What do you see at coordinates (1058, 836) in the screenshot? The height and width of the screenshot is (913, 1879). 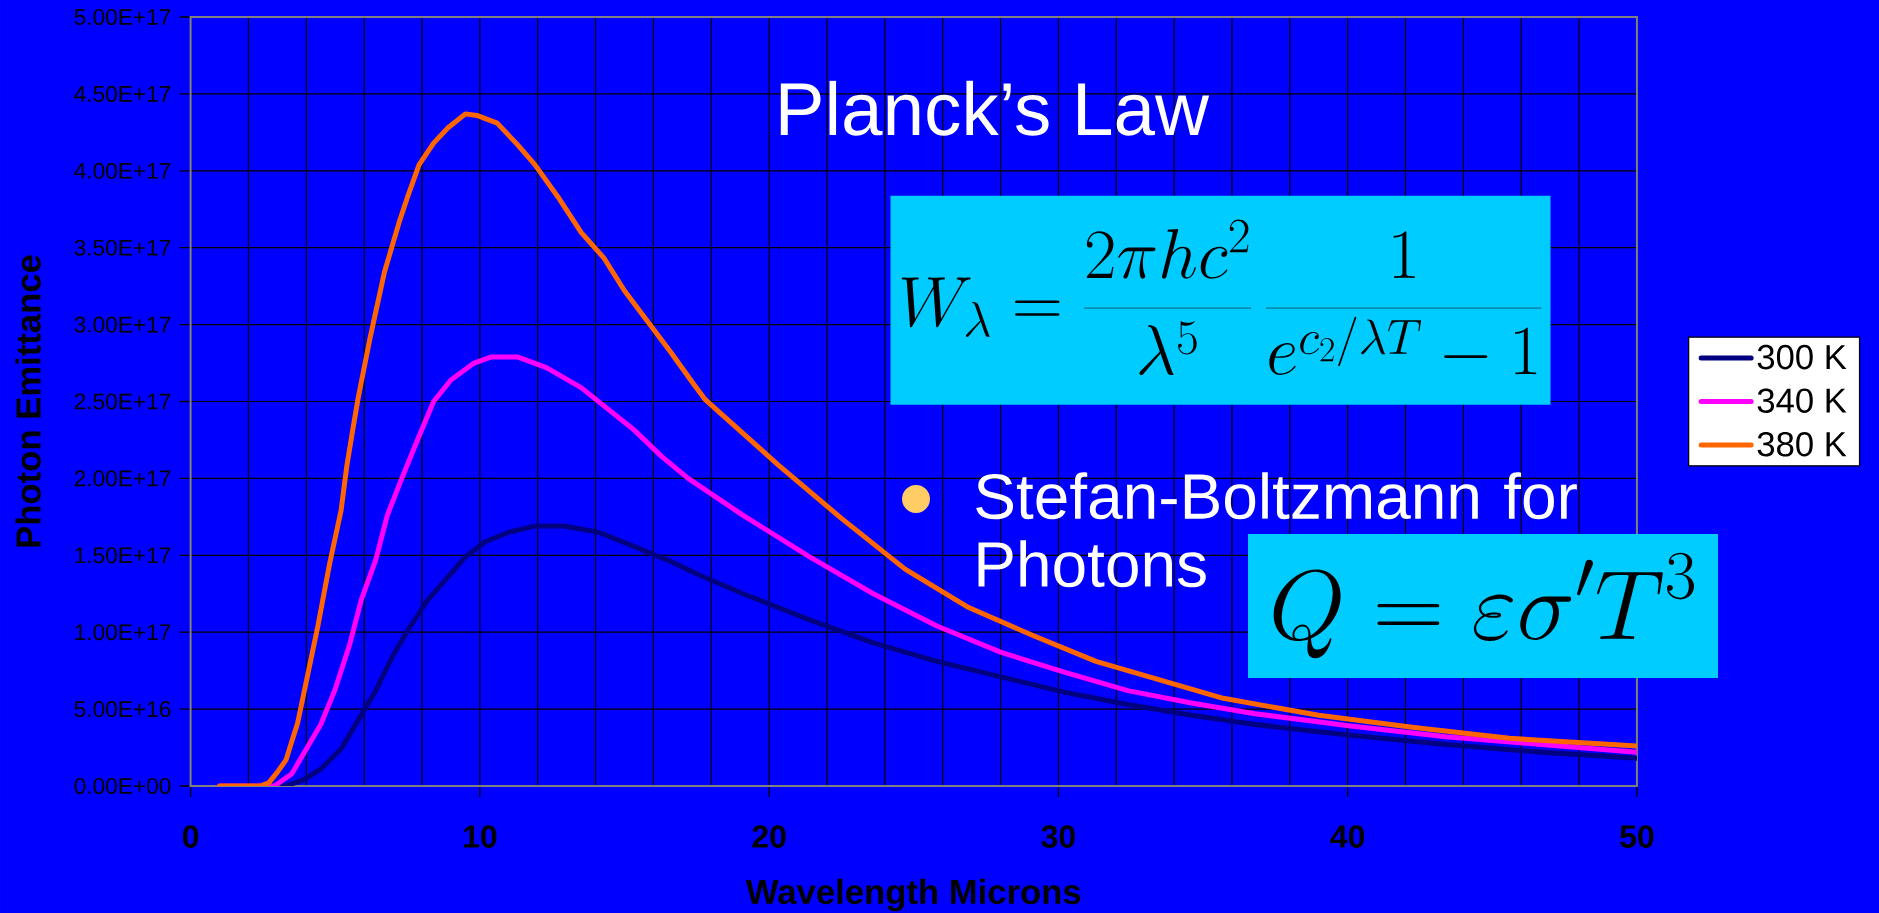 I see `x-tick-label: 30` at bounding box center [1058, 836].